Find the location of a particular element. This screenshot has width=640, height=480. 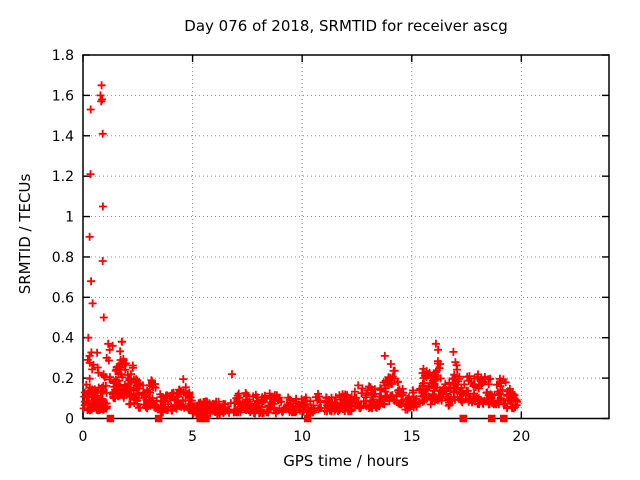

y-tick-label: 0.8 is located at coordinates (63, 258).